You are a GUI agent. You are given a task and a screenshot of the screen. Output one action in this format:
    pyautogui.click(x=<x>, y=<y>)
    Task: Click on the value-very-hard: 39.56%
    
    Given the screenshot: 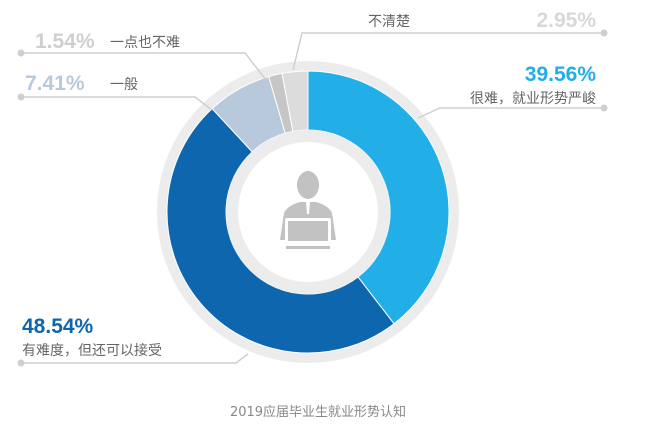 What is the action you would take?
    pyautogui.click(x=561, y=74)
    